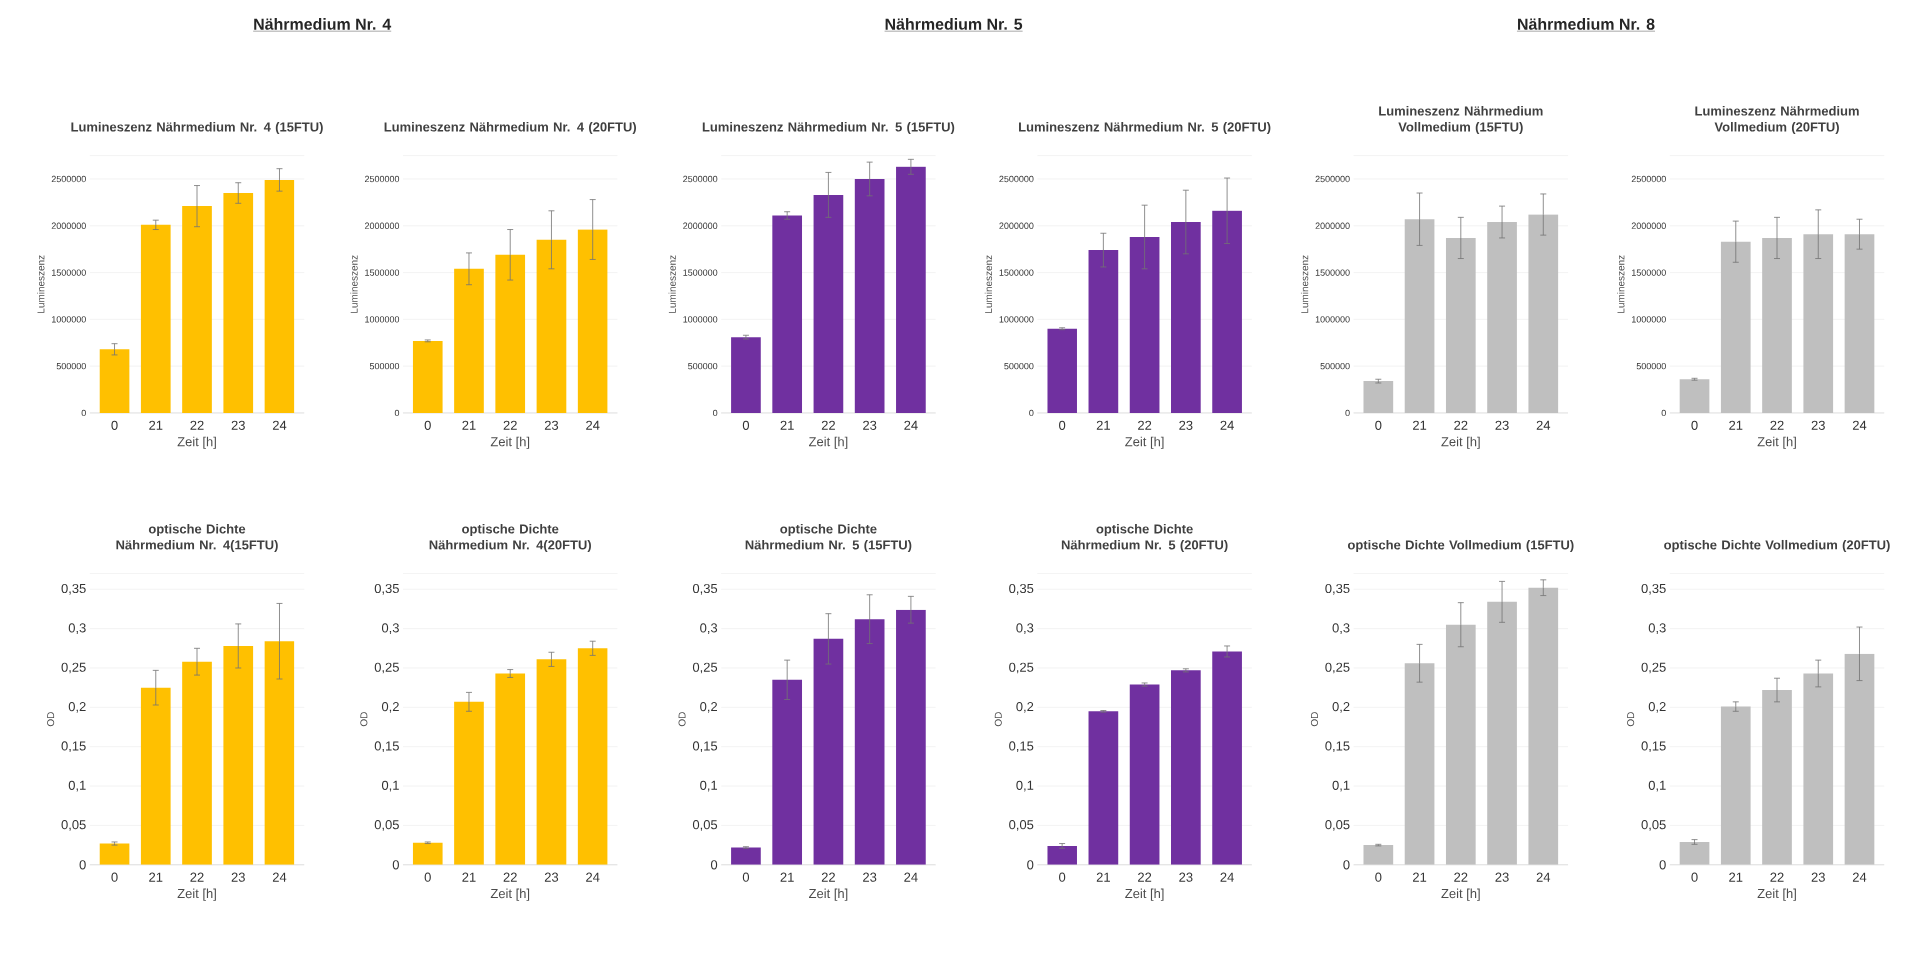  I want to click on y-tick-label: 2500000, so click(1016, 179).